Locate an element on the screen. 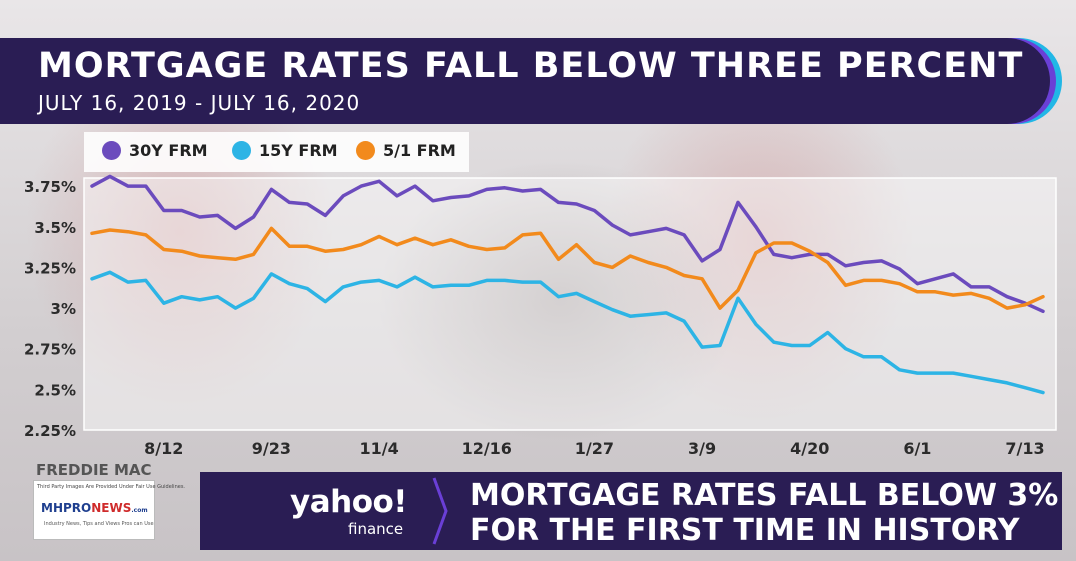 Image resolution: width=1076 pixels, height=561 pixels. legend-label-30y: 30Y FRM is located at coordinates (168, 150).